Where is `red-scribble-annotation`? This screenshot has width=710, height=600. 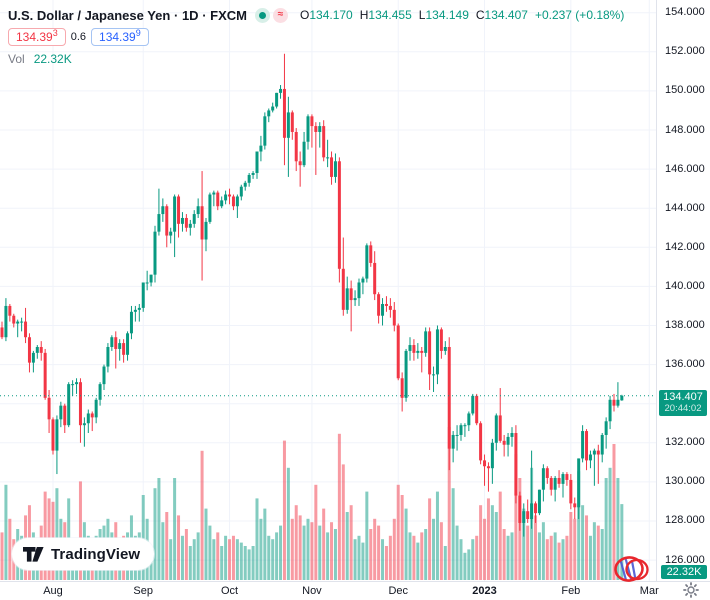
red-scribble-annotation is located at coordinates (632, 568).